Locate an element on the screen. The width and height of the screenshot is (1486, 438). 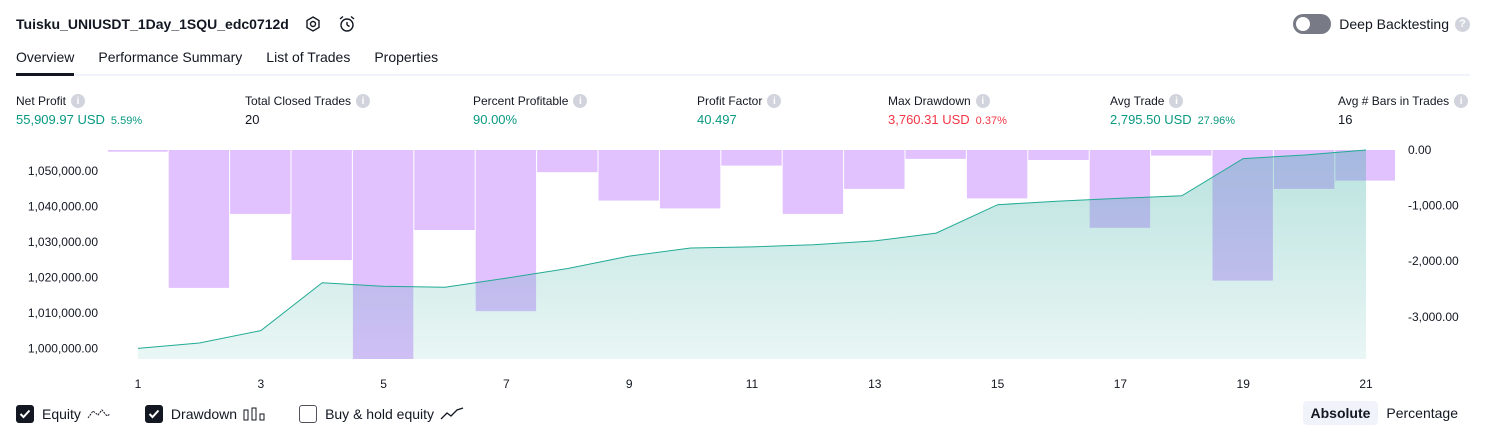
right-axis-labels: 0.00 -1,000.00 -2,000.00 -3,000.00 is located at coordinates (1433, 233).